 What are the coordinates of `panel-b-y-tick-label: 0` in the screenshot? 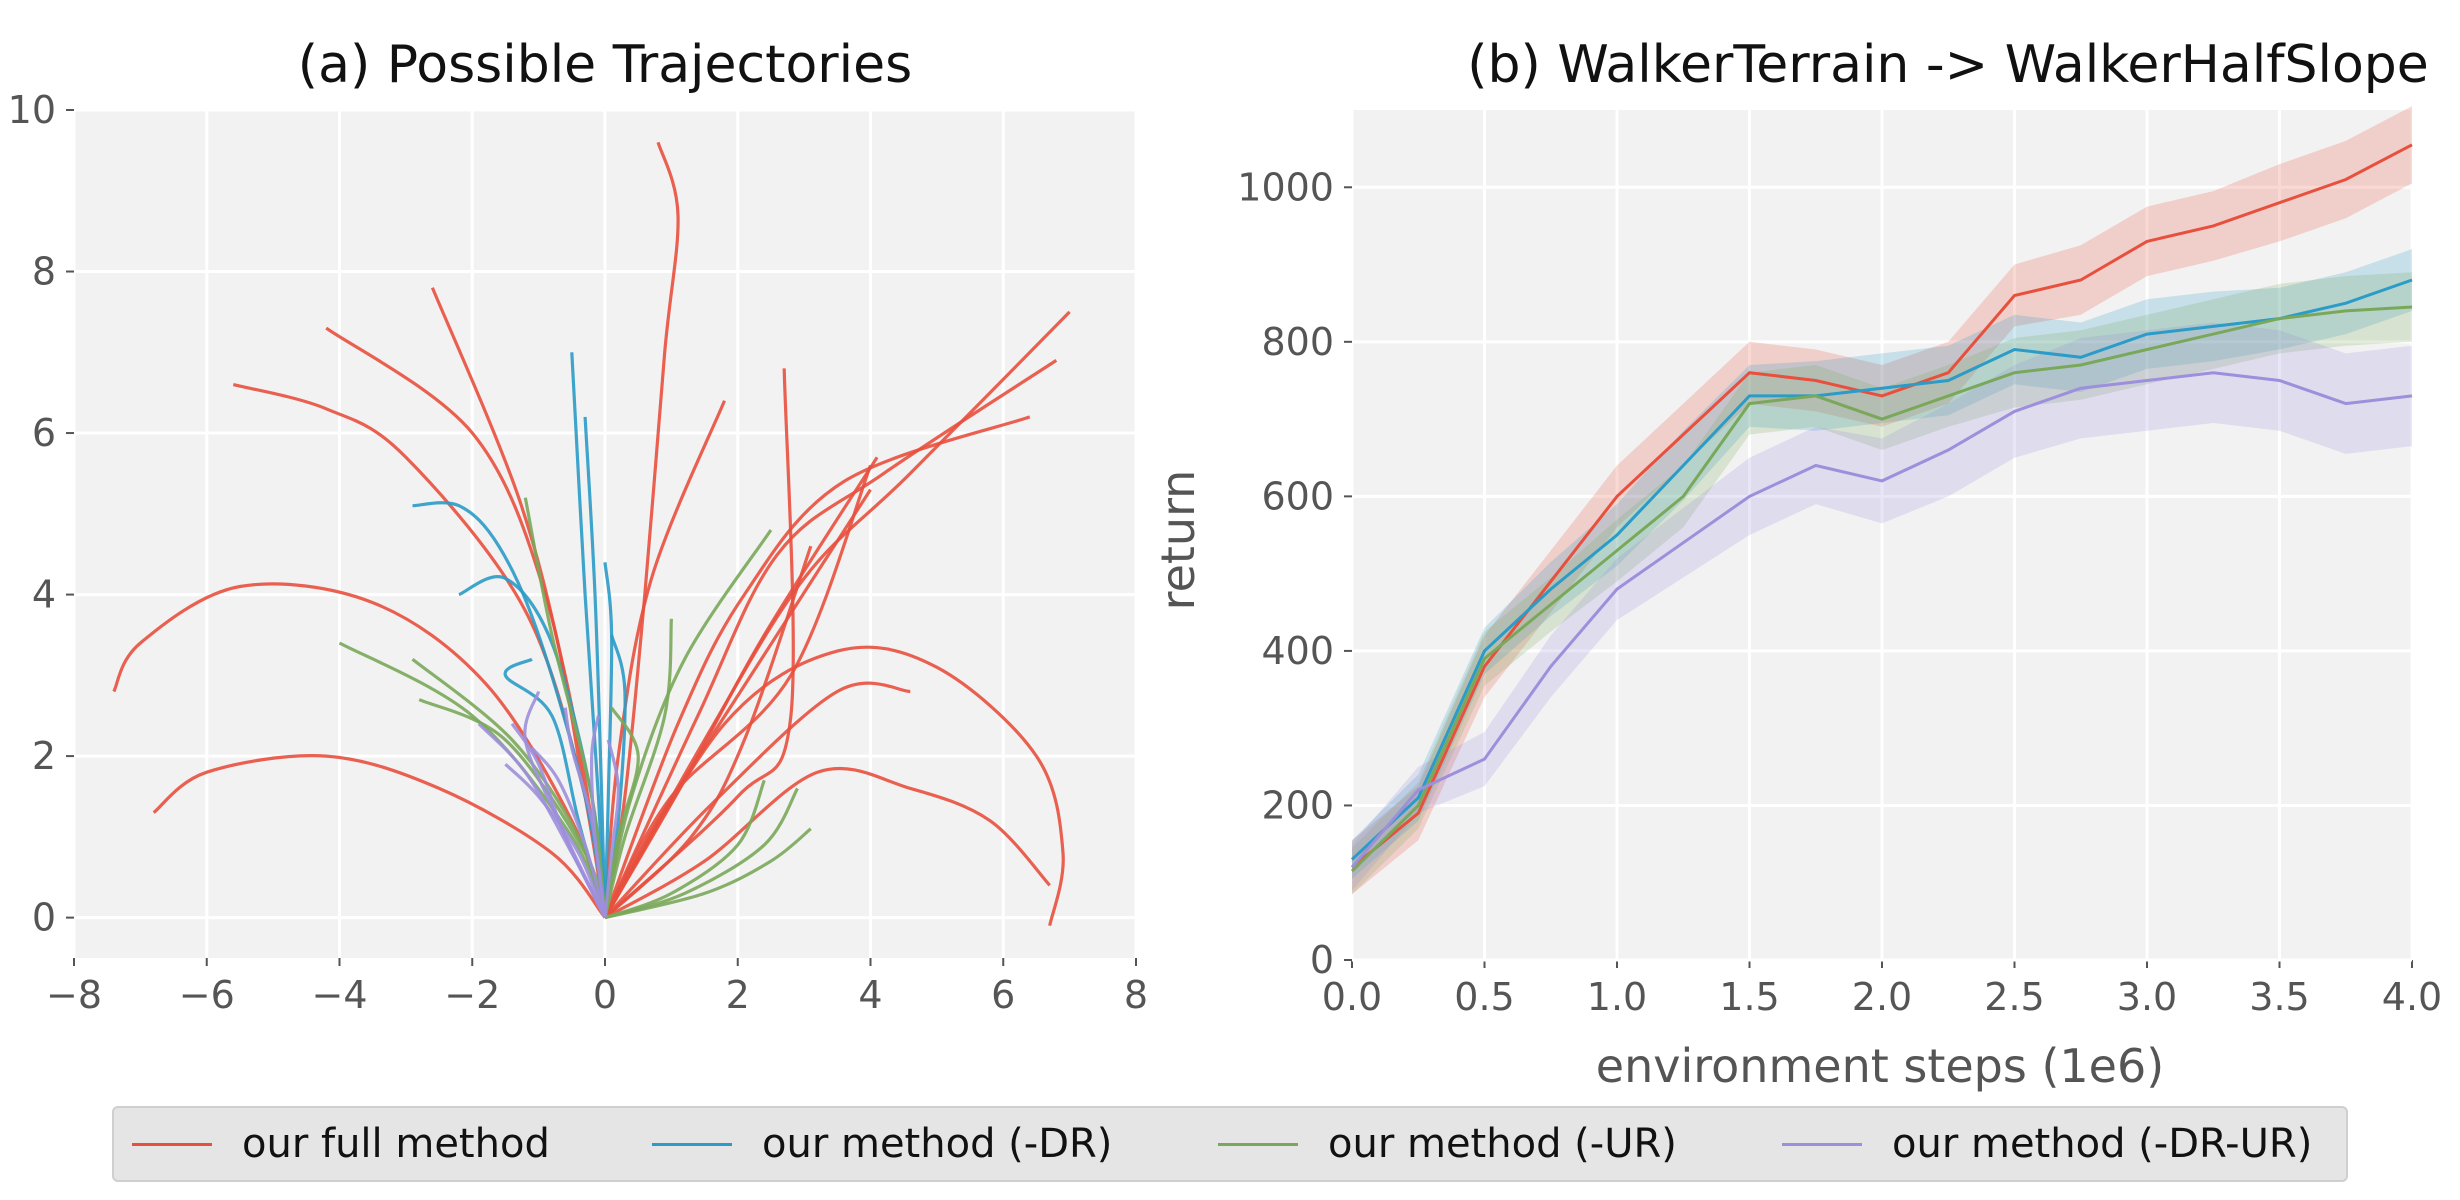 It's located at (1322, 960).